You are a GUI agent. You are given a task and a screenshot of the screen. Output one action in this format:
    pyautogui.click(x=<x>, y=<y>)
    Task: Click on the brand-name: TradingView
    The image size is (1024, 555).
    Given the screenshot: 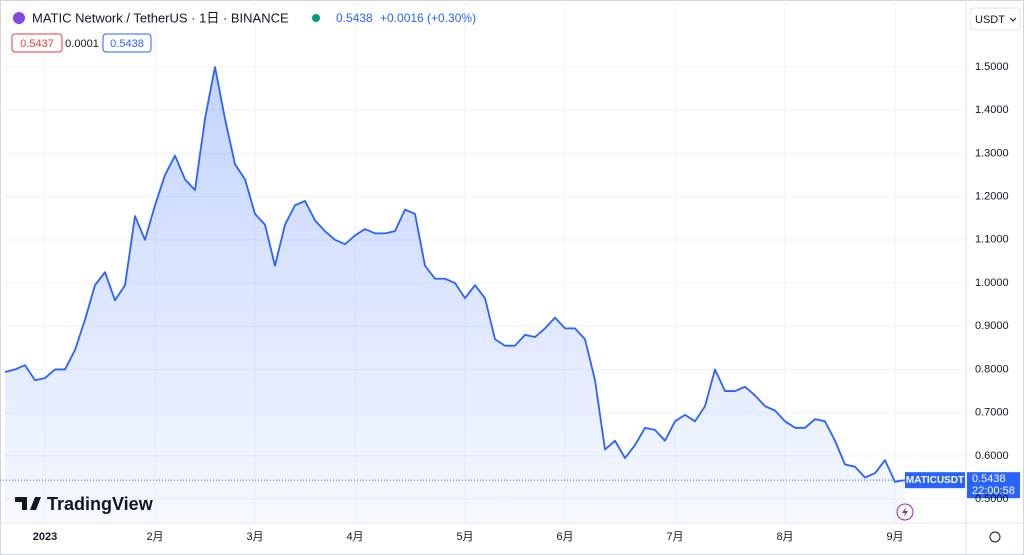 What is the action you would take?
    pyautogui.click(x=100, y=504)
    